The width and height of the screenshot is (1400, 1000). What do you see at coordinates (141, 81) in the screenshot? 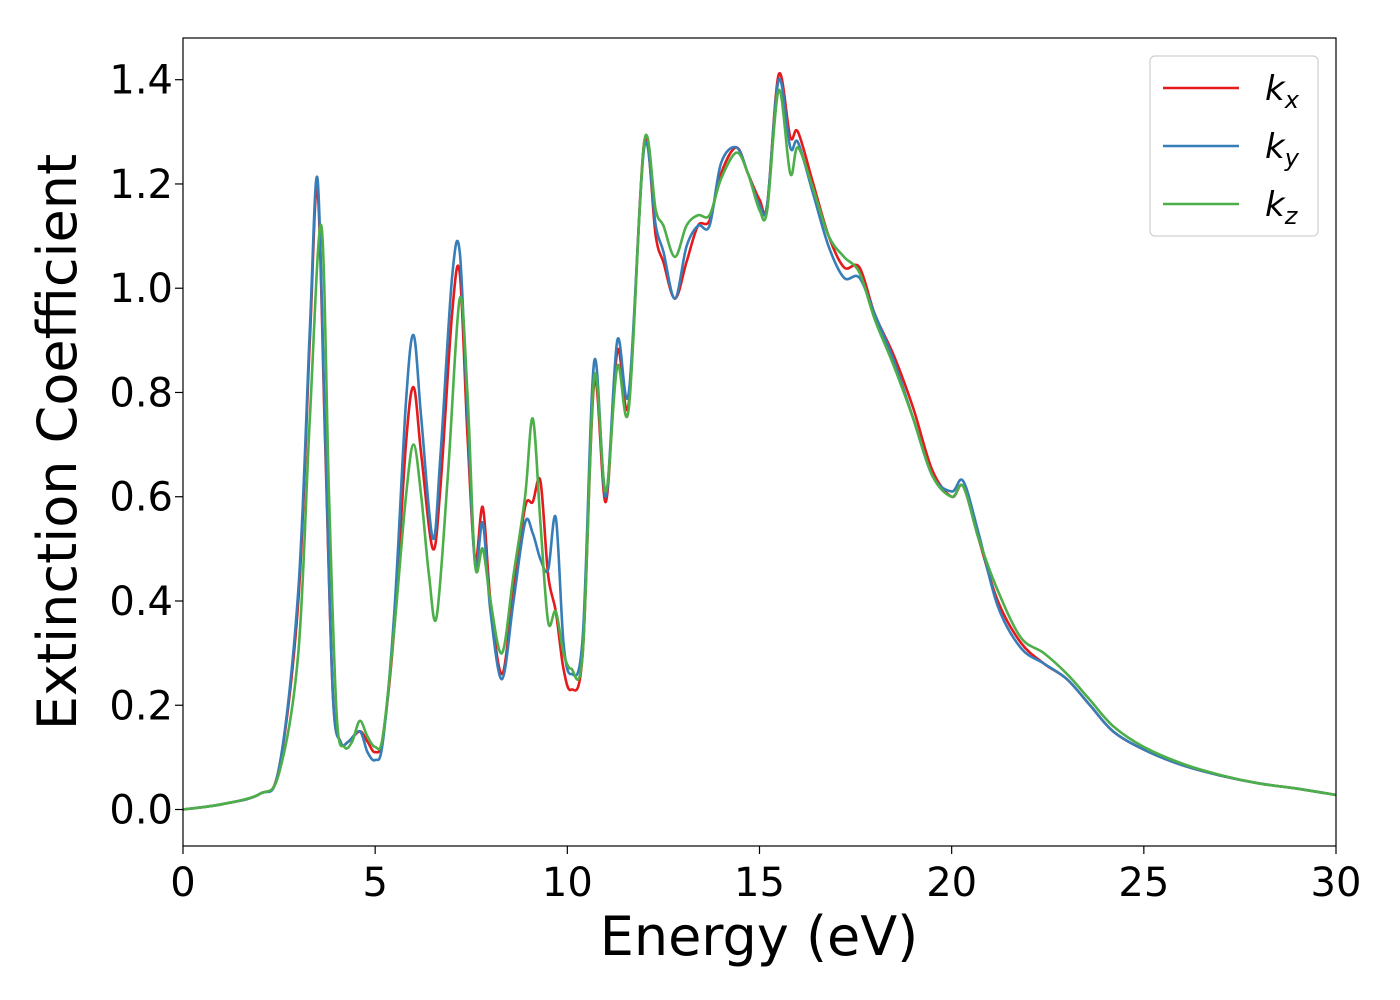
I see `y-tick-label: 1.4` at bounding box center [141, 81].